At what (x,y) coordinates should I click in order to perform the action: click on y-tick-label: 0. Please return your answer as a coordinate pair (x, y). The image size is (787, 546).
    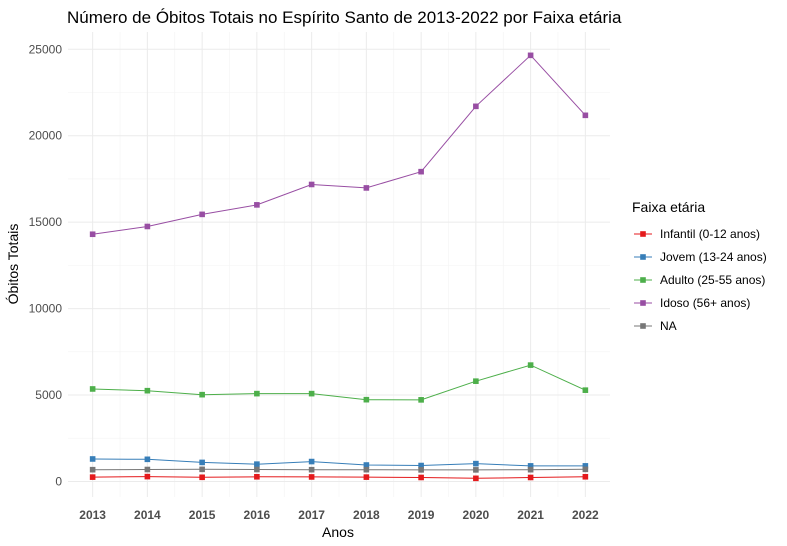
    Looking at the image, I should click on (58, 481).